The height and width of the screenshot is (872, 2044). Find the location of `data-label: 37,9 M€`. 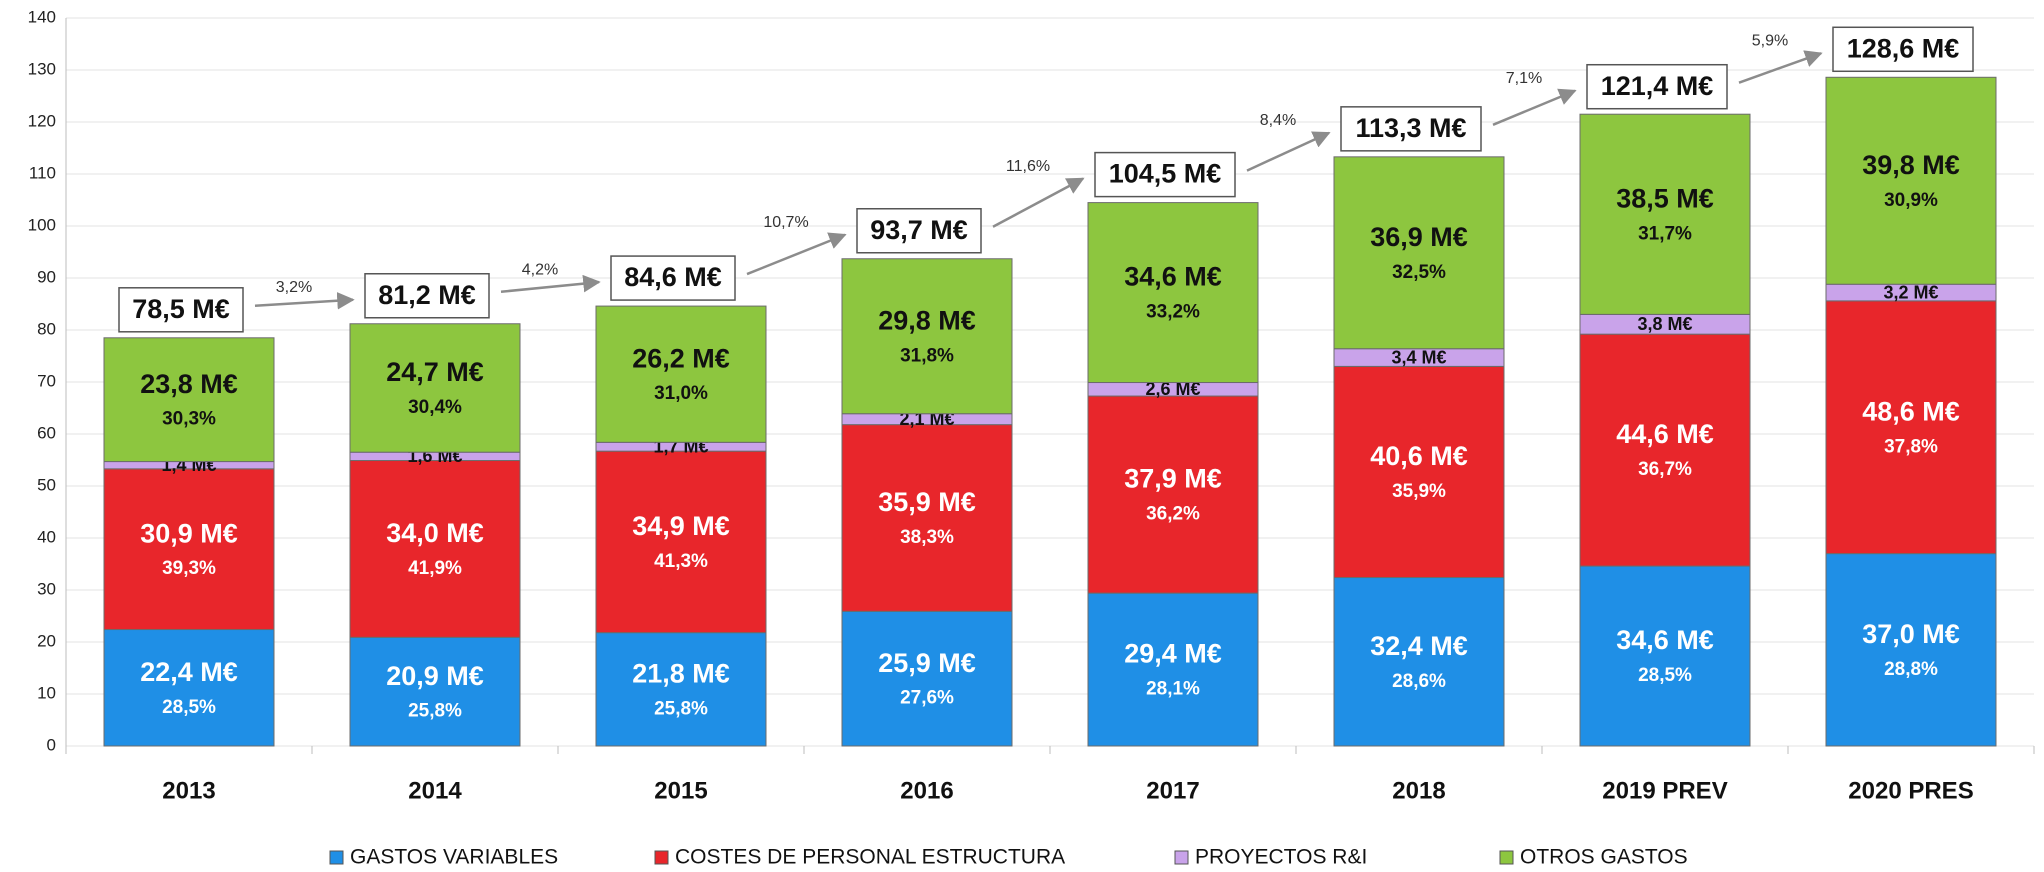

data-label: 37,9 M€ is located at coordinates (1173, 479).